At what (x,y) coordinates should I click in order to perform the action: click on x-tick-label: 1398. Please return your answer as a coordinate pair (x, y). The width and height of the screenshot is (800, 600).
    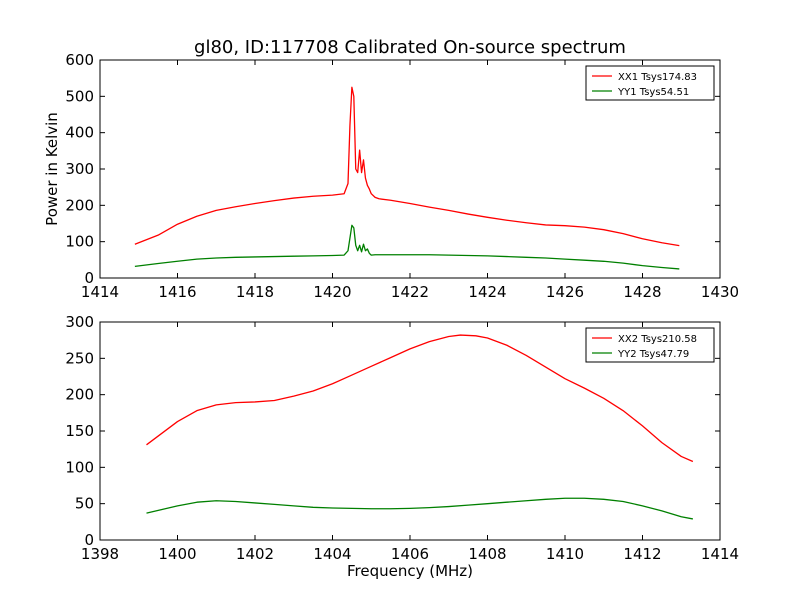
    Looking at the image, I should click on (100, 554).